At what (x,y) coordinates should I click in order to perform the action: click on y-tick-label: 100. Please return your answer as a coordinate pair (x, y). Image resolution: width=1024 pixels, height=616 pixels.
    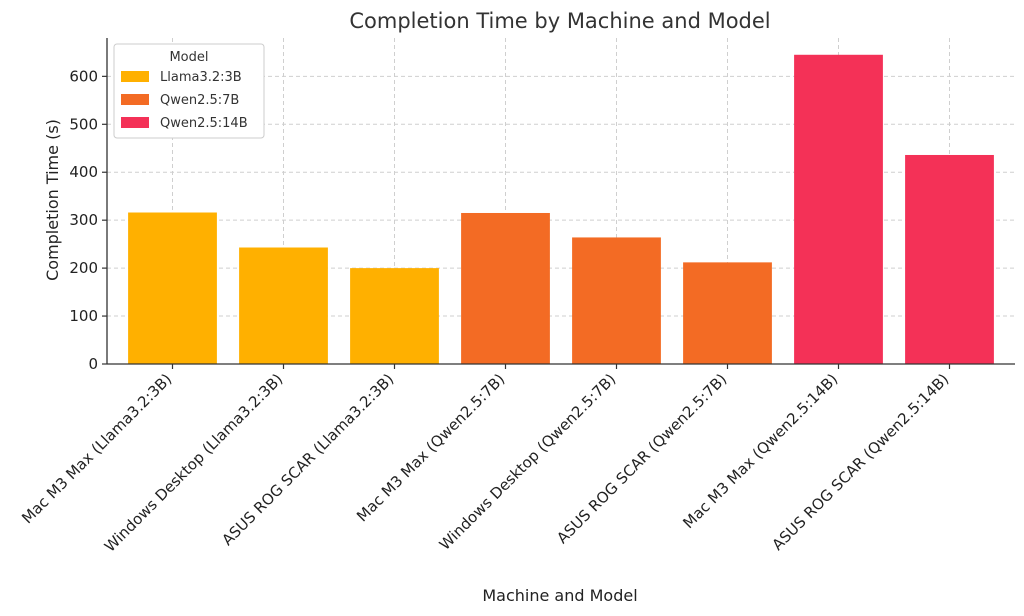
    Looking at the image, I should click on (83, 316).